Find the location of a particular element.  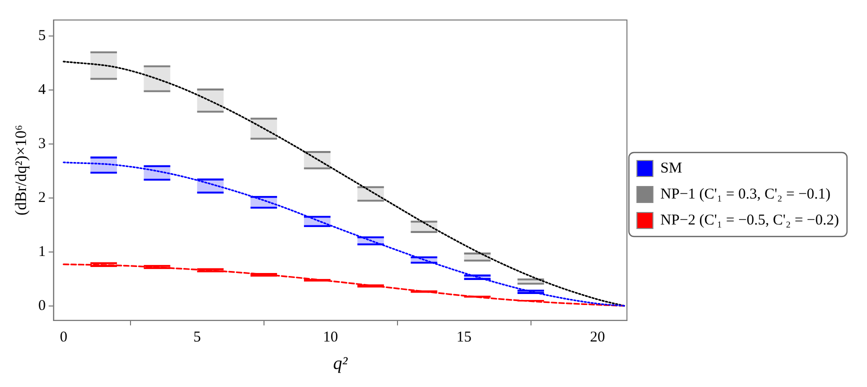

y-tick-label: 4 is located at coordinates (42, 90).